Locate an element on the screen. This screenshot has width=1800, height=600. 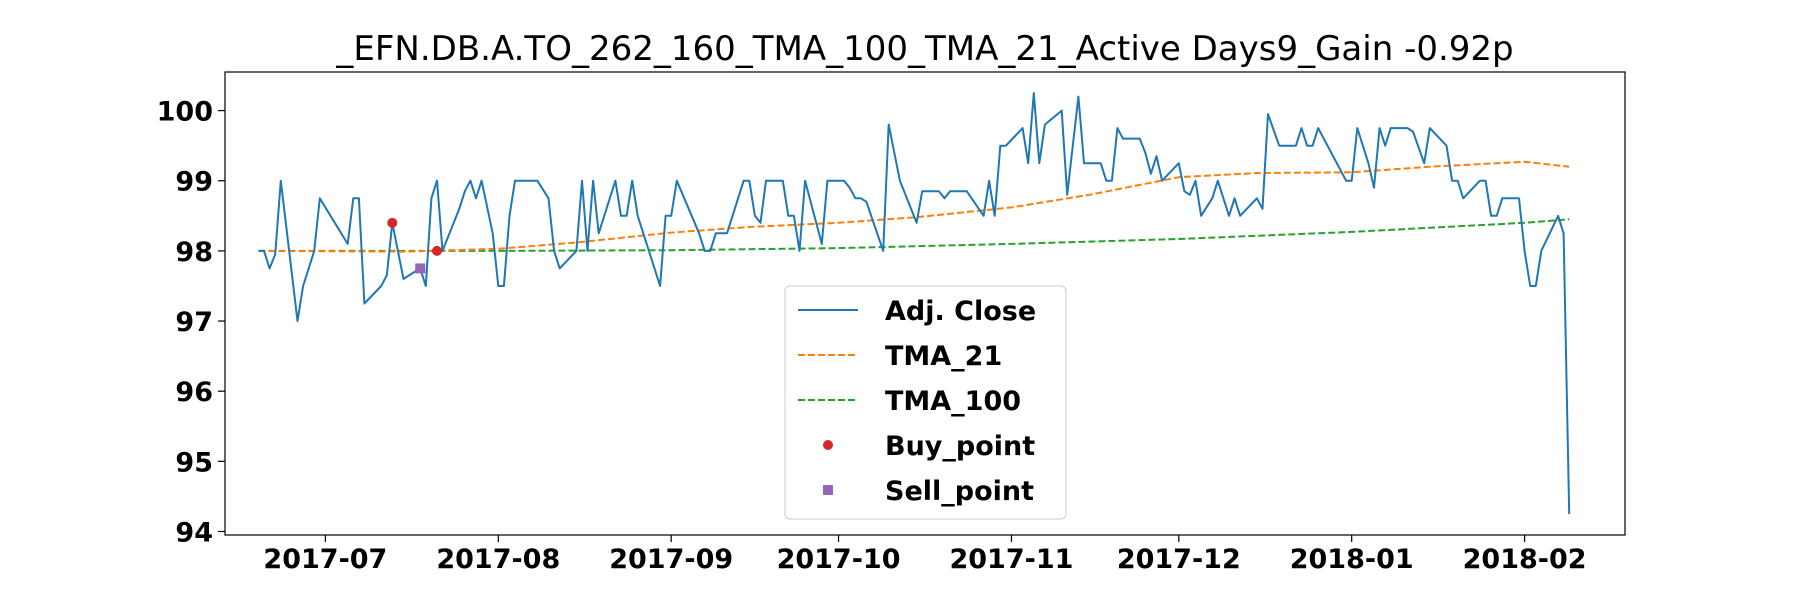
y-tick-label: 96 is located at coordinates (194, 392).